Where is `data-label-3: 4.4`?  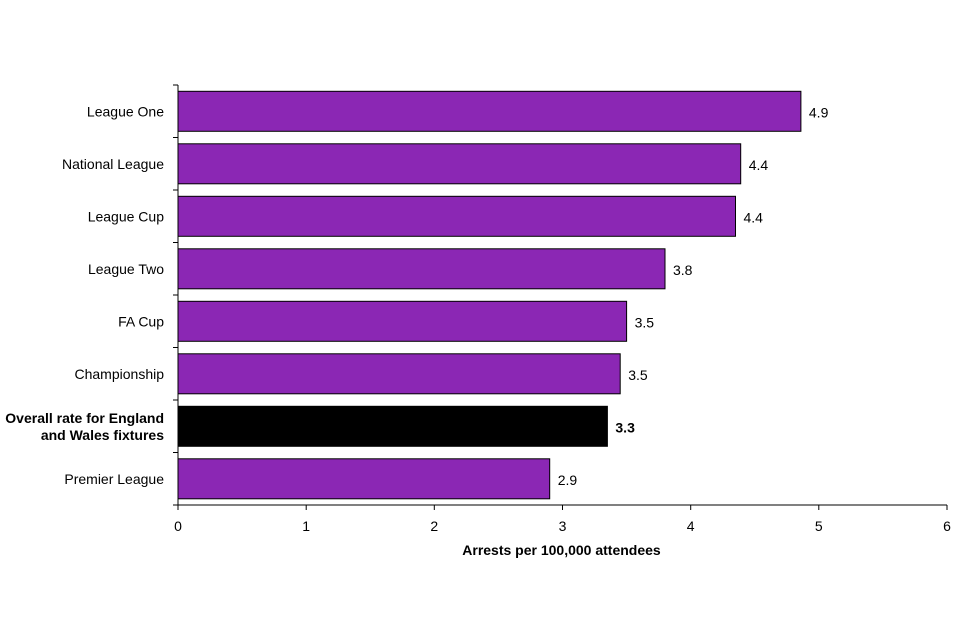 data-label-3: 4.4 is located at coordinates (754, 217).